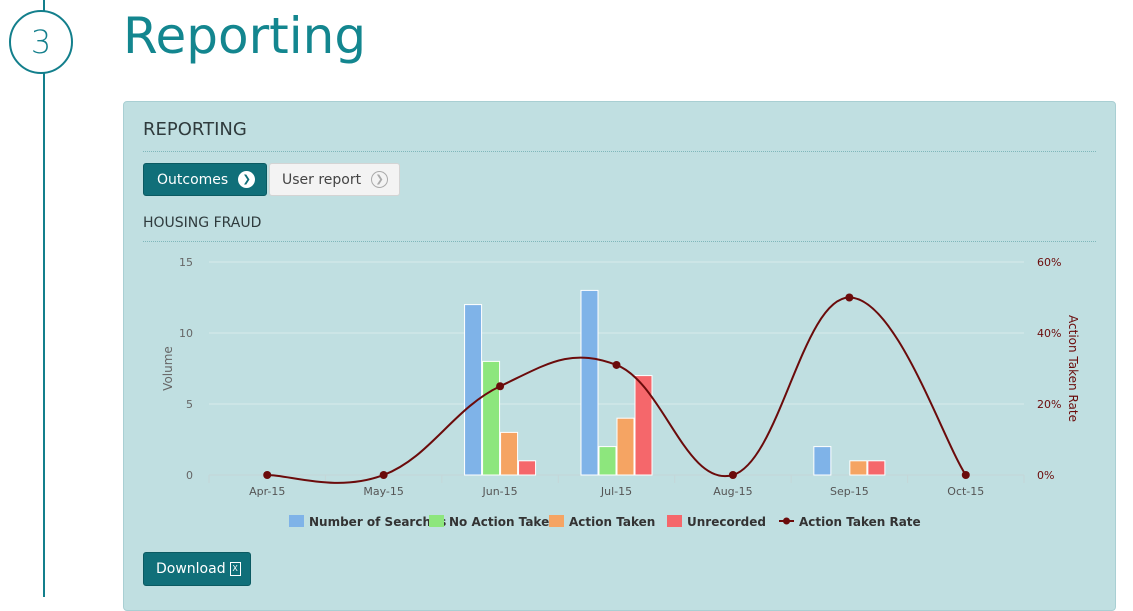 The width and height of the screenshot is (1133, 611). Describe the element at coordinates (245, 36) in the screenshot. I see `page-title: Reporting` at that location.